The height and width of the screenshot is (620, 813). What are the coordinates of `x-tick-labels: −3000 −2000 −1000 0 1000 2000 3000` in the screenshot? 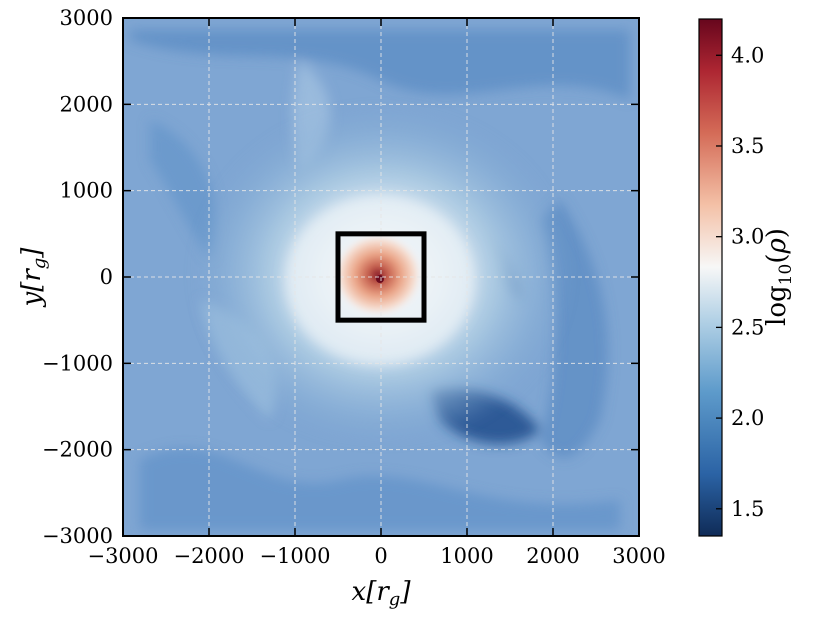 It's located at (376, 556).